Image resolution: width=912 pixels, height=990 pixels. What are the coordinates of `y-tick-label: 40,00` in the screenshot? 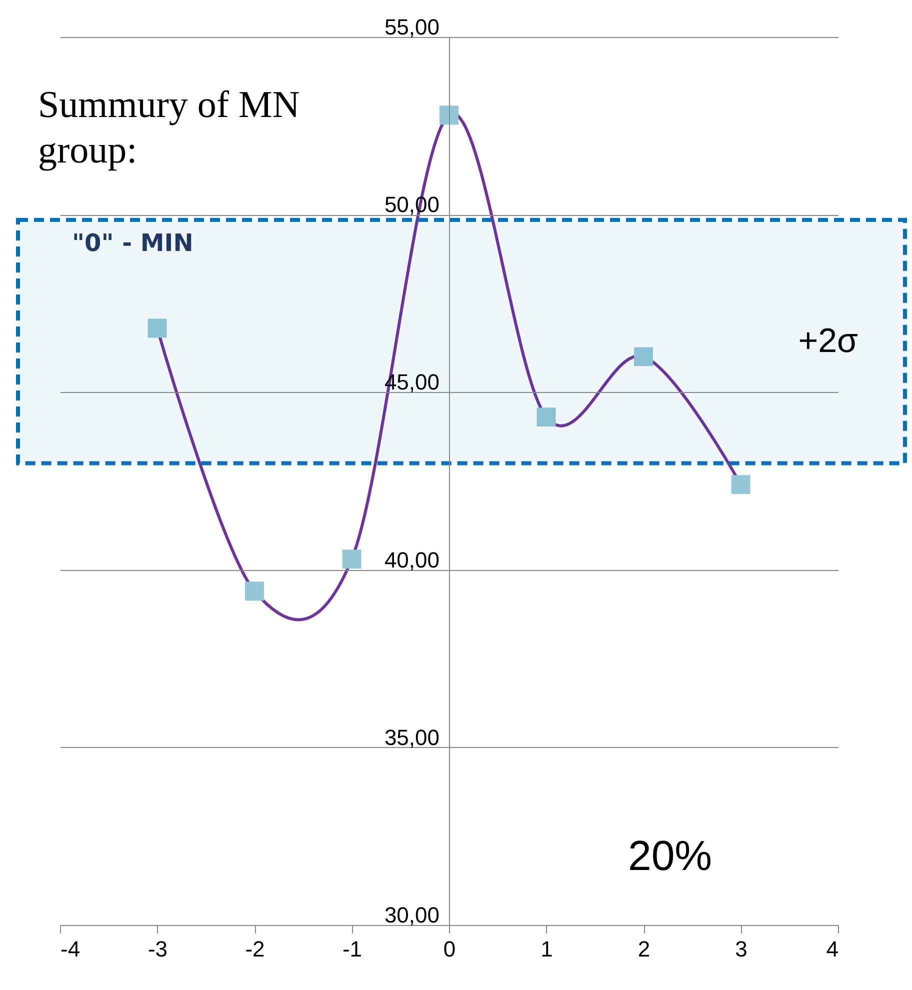 It's located at (412, 559).